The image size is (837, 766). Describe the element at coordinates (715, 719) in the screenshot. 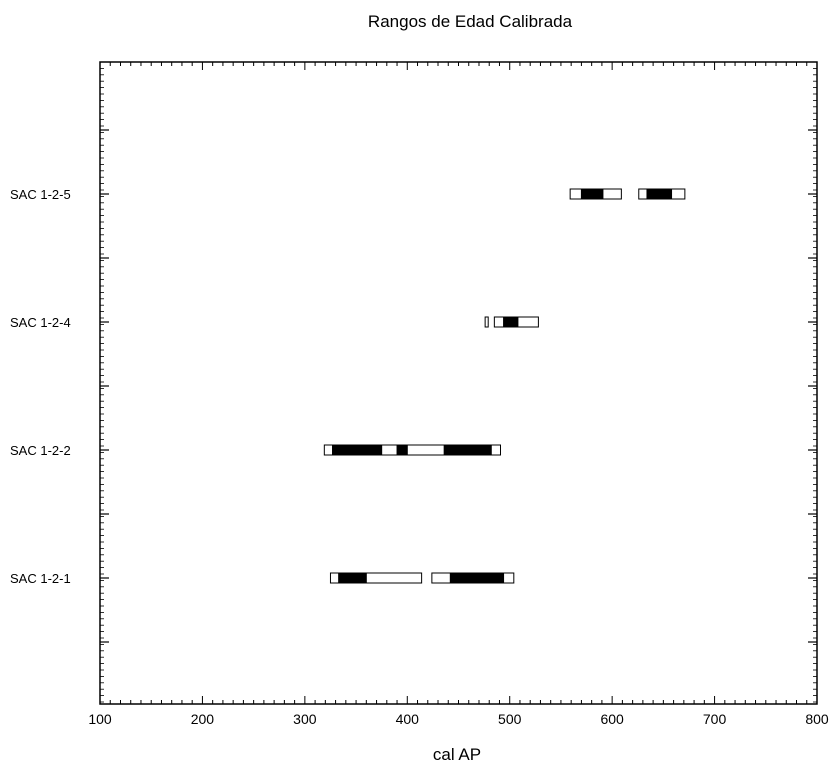

I see `x-tick-label: 700` at that location.